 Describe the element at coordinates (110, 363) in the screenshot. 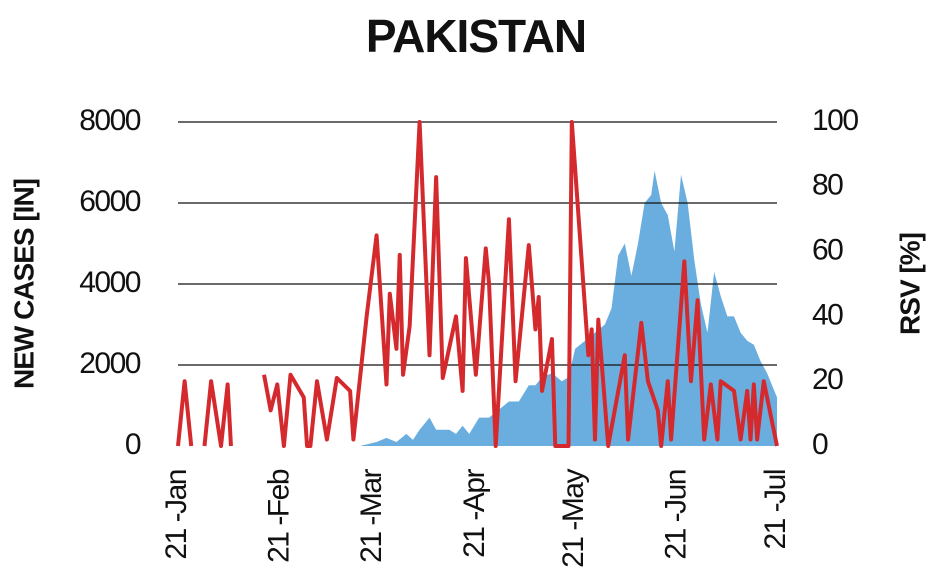

I see `y-tick-label: 2000` at that location.